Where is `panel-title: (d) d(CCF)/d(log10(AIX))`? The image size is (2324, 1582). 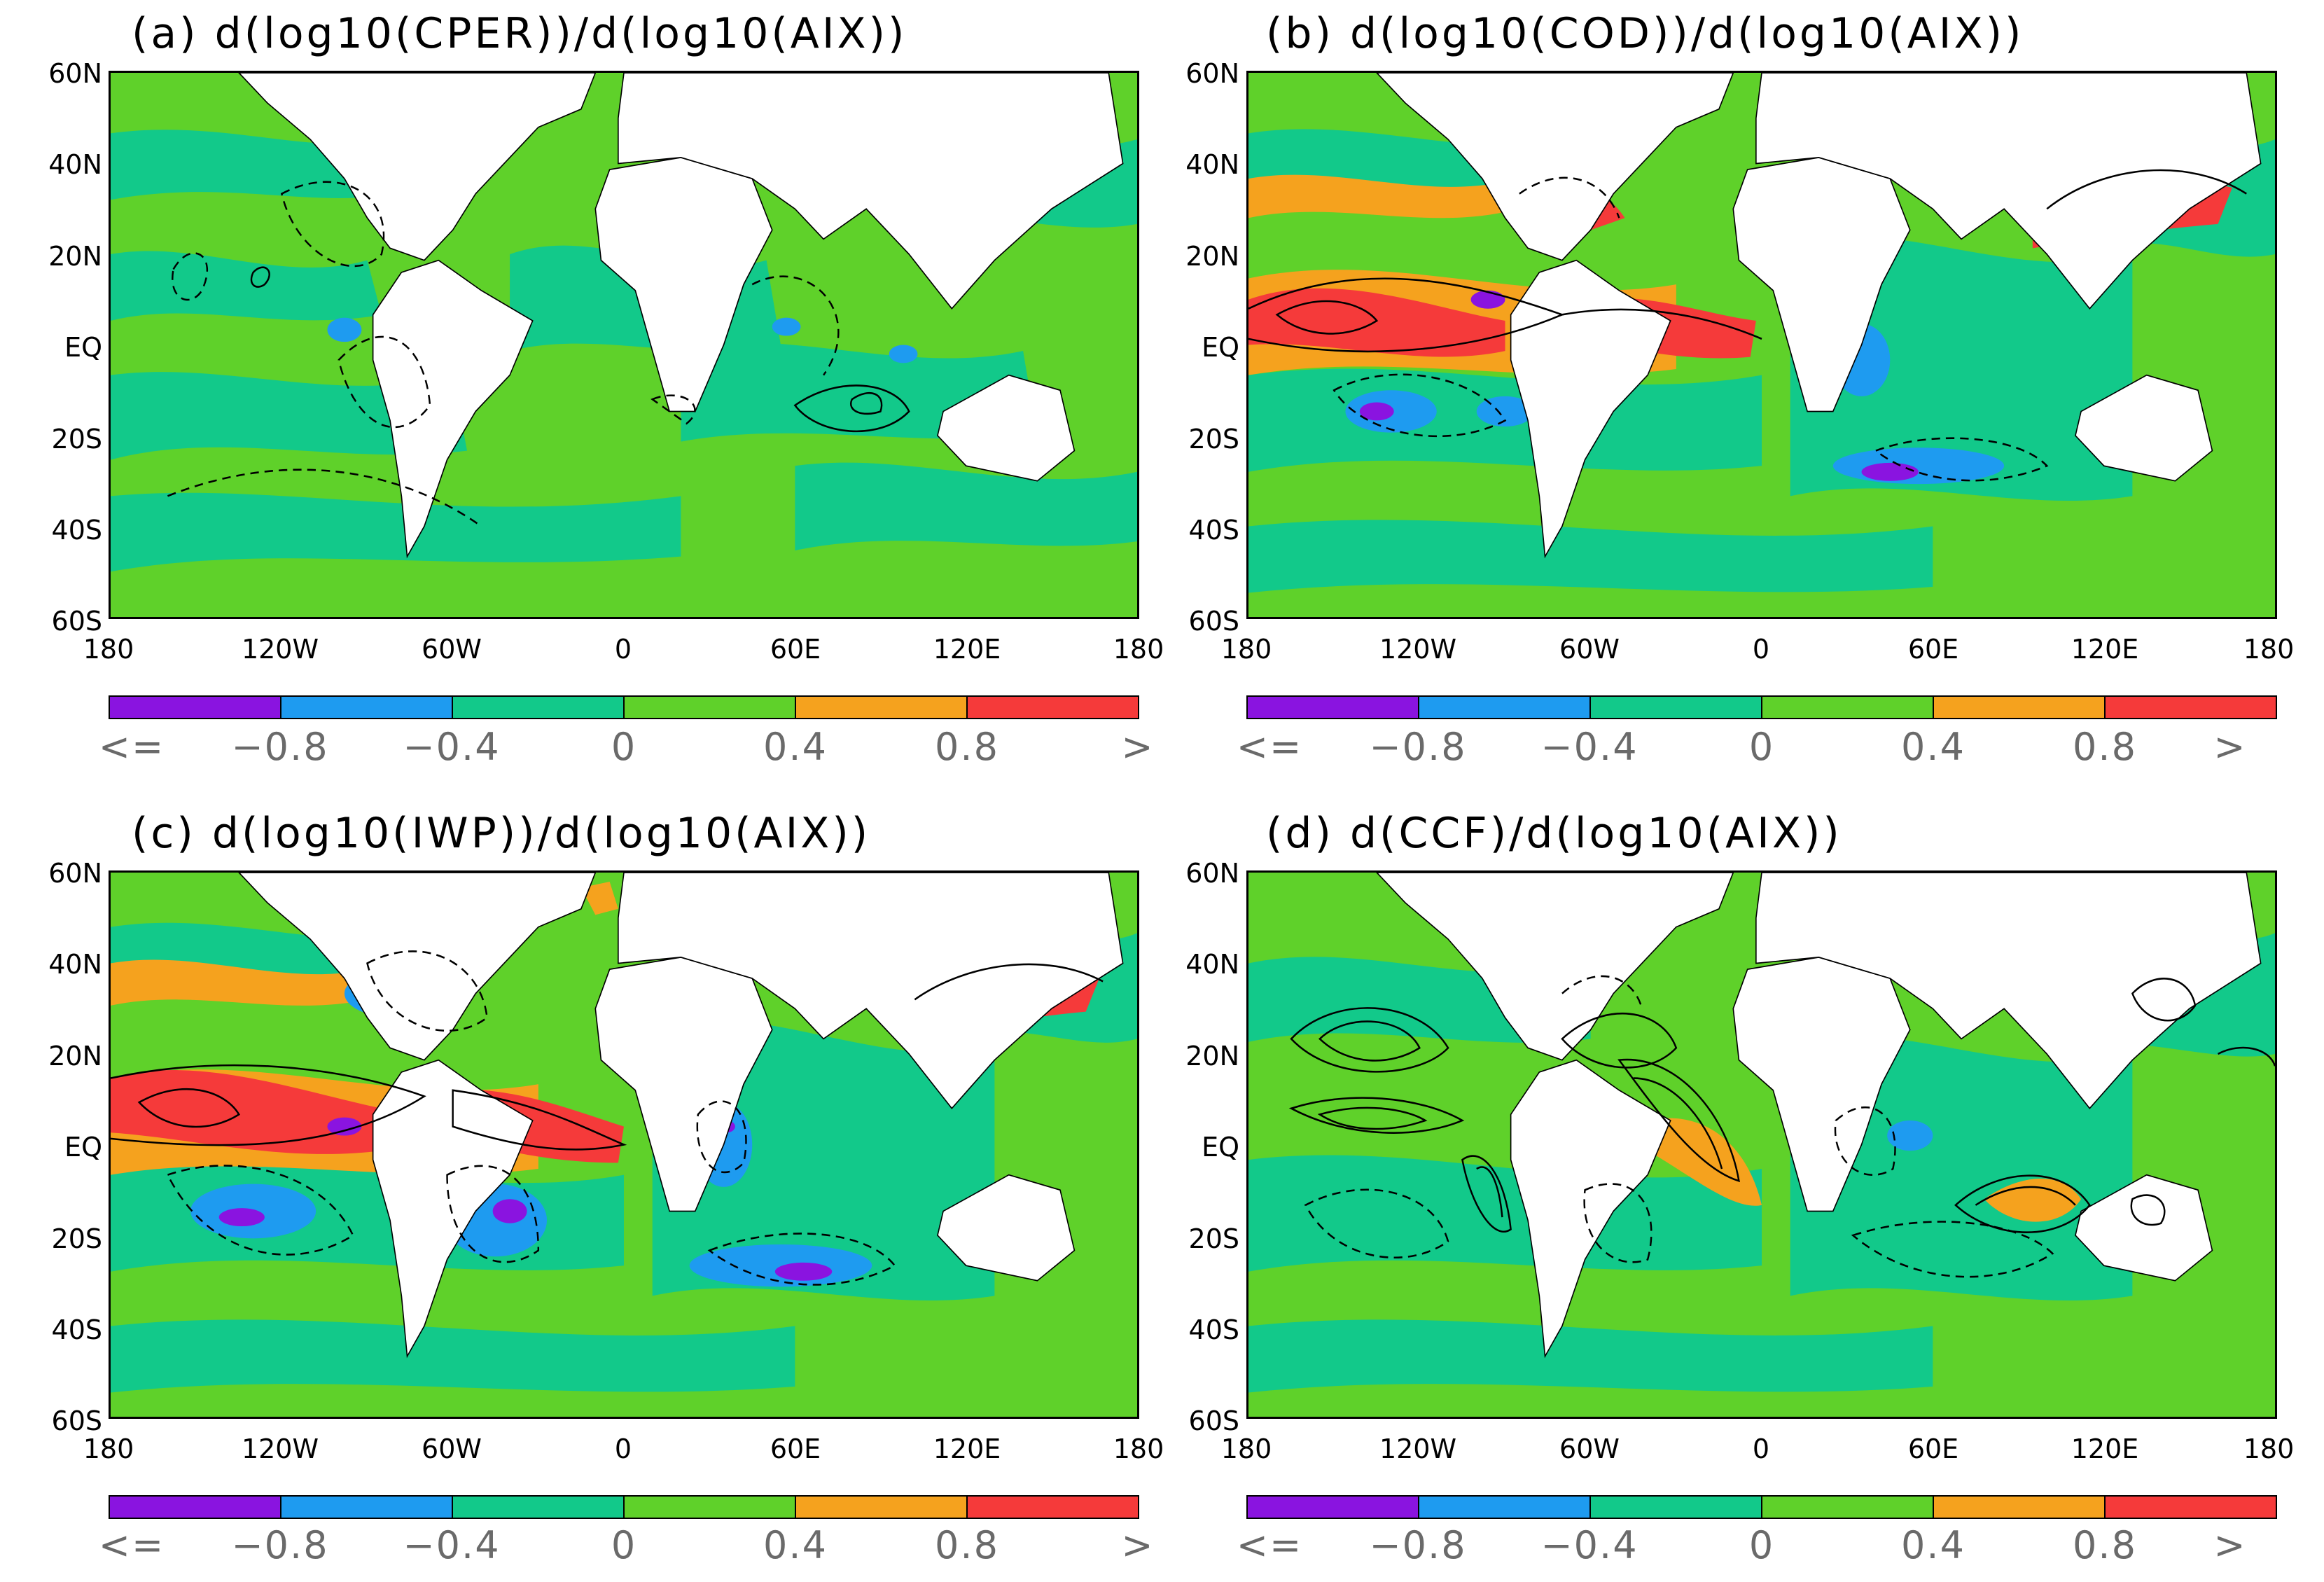
panel-title: (d) d(CCF)/d(log10(AIX)) is located at coordinates (1554, 833).